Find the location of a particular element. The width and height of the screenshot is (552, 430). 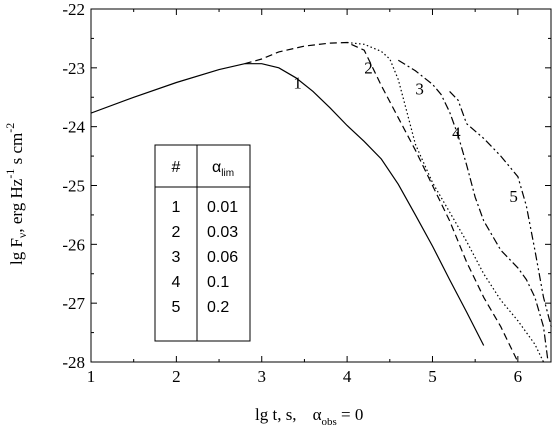

y-axis-label-main: lg F is located at coordinates (16, 251).